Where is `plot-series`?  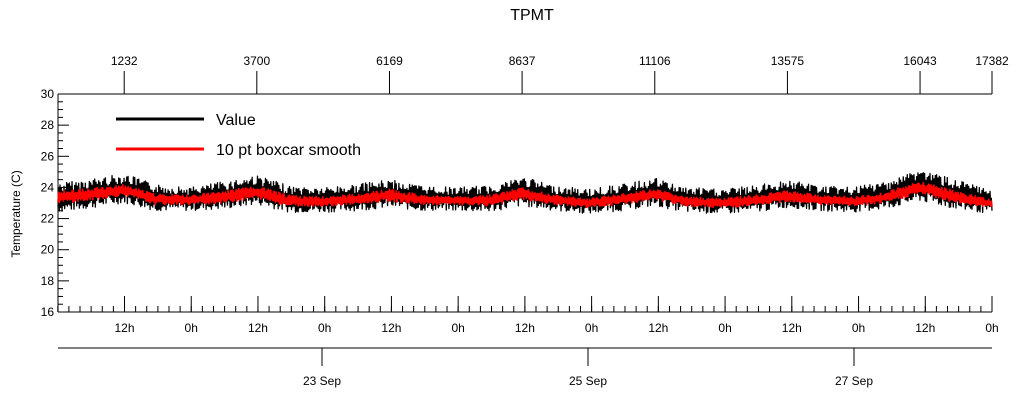 plot-series is located at coordinates (525, 193).